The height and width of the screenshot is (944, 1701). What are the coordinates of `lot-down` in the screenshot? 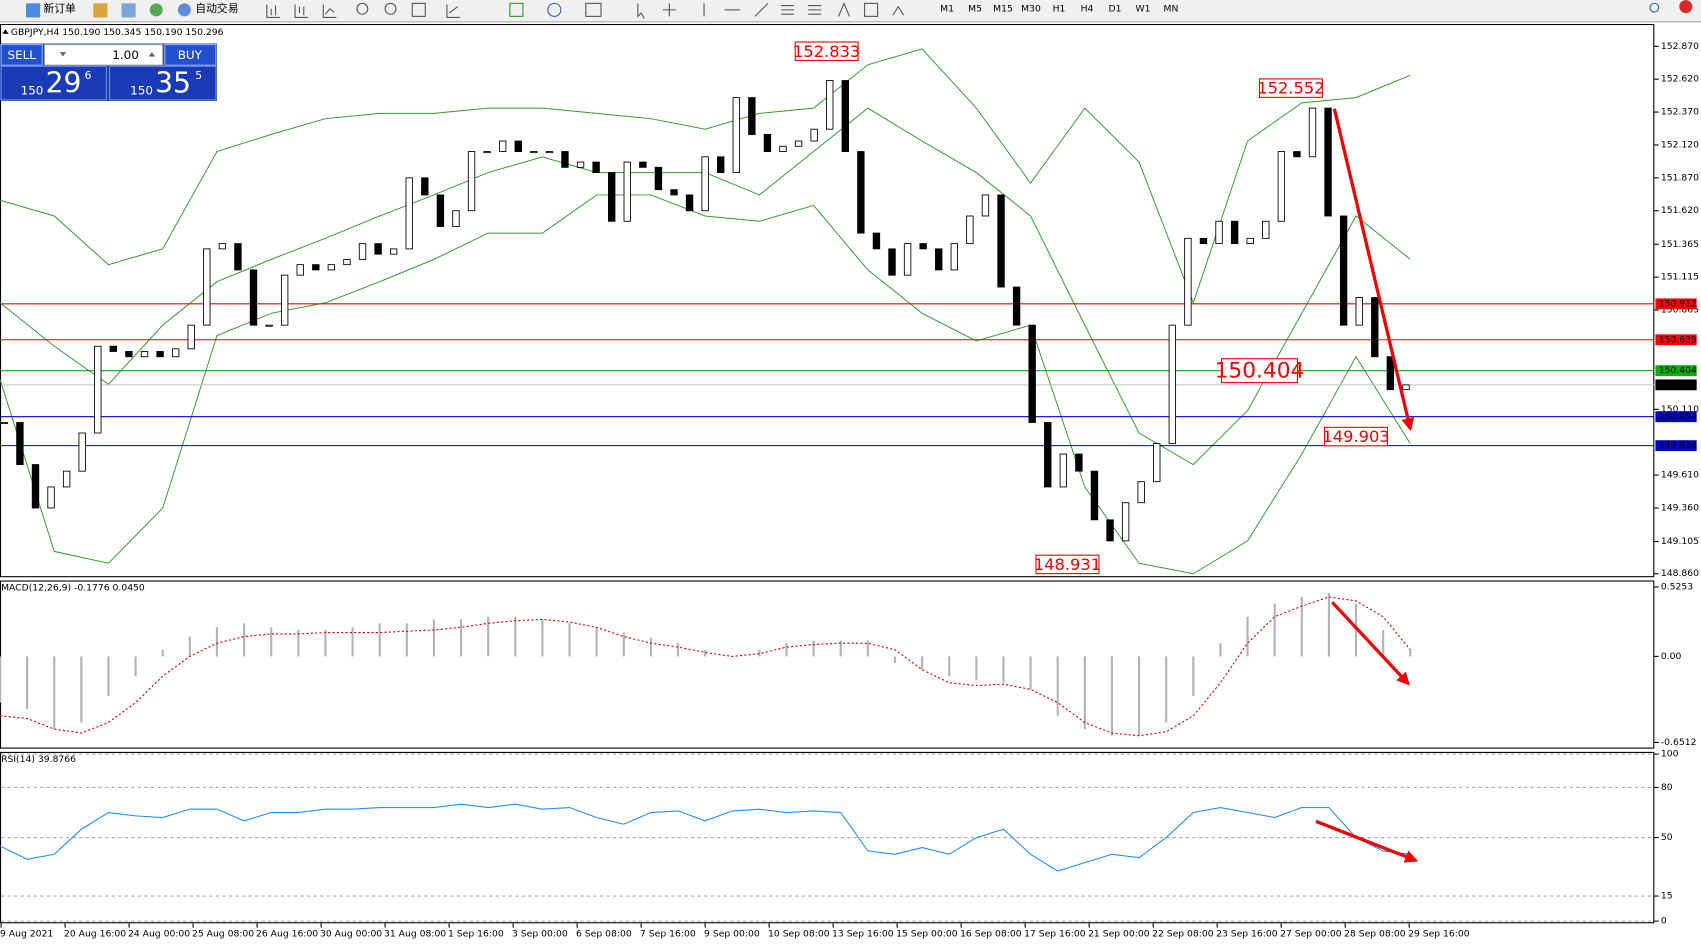 It's located at (63, 54).